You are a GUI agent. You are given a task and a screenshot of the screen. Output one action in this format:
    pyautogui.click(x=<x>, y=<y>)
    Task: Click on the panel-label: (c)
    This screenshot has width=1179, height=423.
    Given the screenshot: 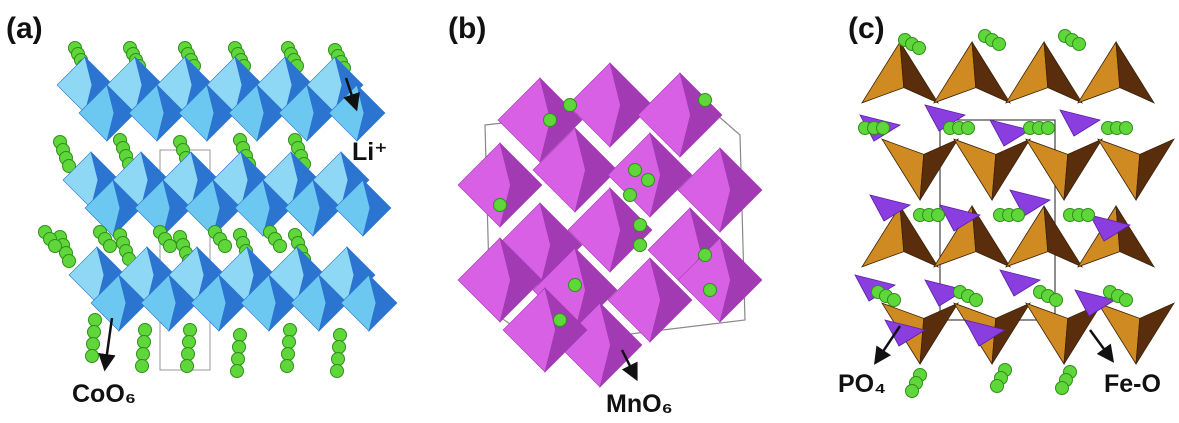 What is the action you would take?
    pyautogui.click(x=866, y=28)
    